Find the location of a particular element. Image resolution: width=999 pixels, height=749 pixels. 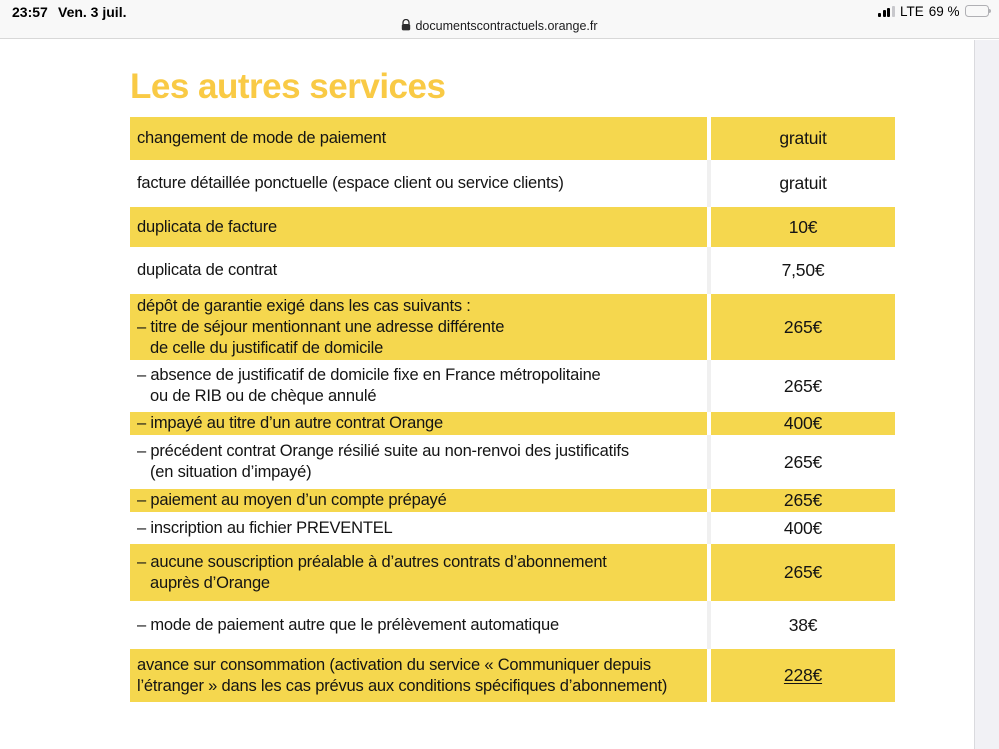

service-label-cell: – inscription au fichier PREVENTEL is located at coordinates (418, 528).